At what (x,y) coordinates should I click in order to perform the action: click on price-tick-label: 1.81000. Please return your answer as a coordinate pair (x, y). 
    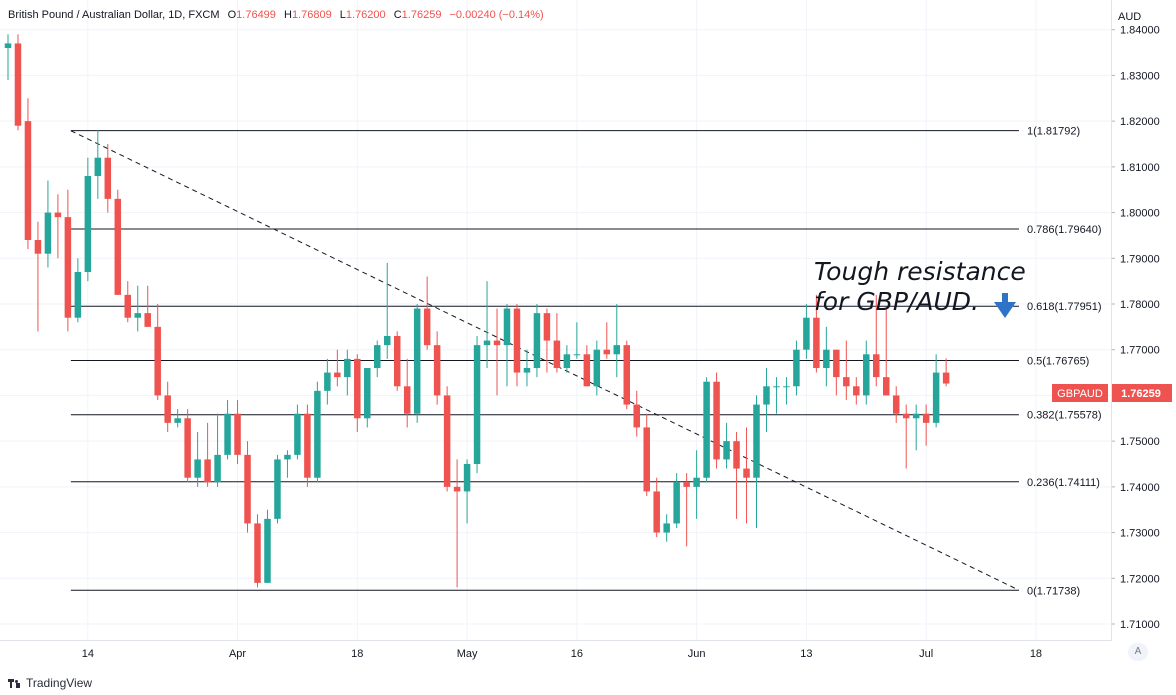
    Looking at the image, I should click on (1140, 168).